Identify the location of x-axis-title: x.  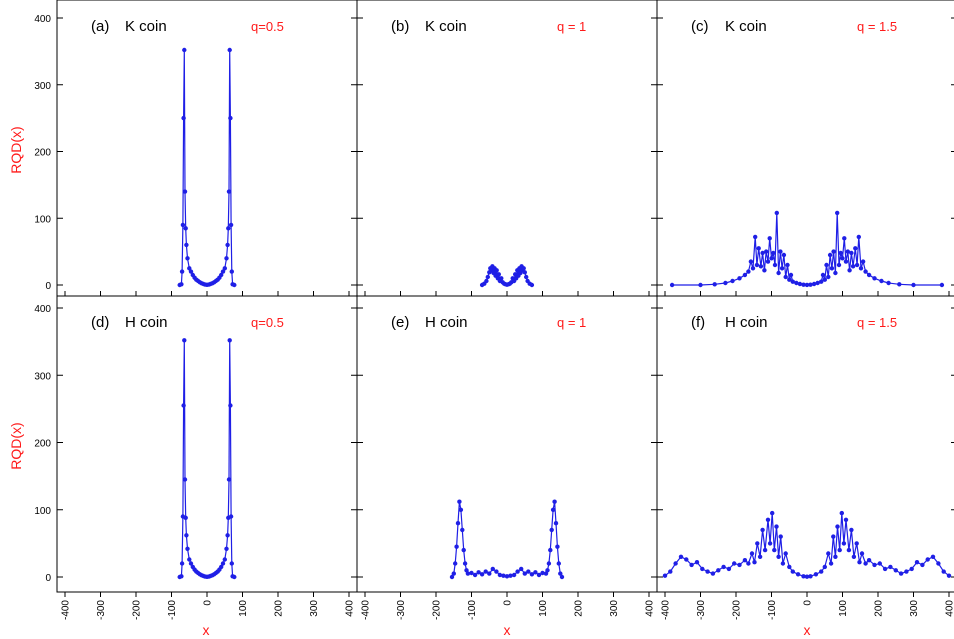
(807, 630).